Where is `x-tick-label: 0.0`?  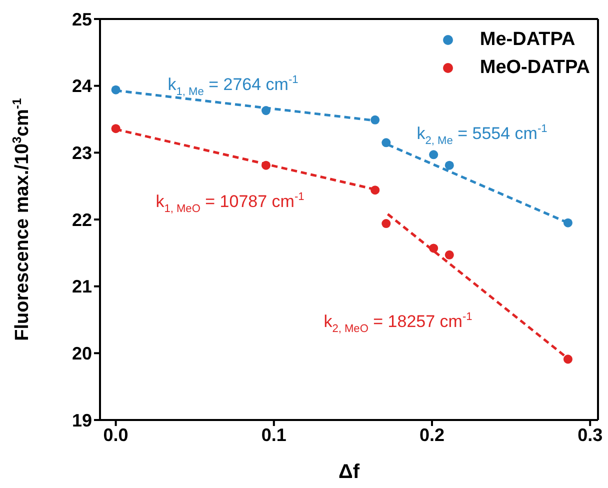
x-tick-label: 0.0 is located at coordinates (115, 434).